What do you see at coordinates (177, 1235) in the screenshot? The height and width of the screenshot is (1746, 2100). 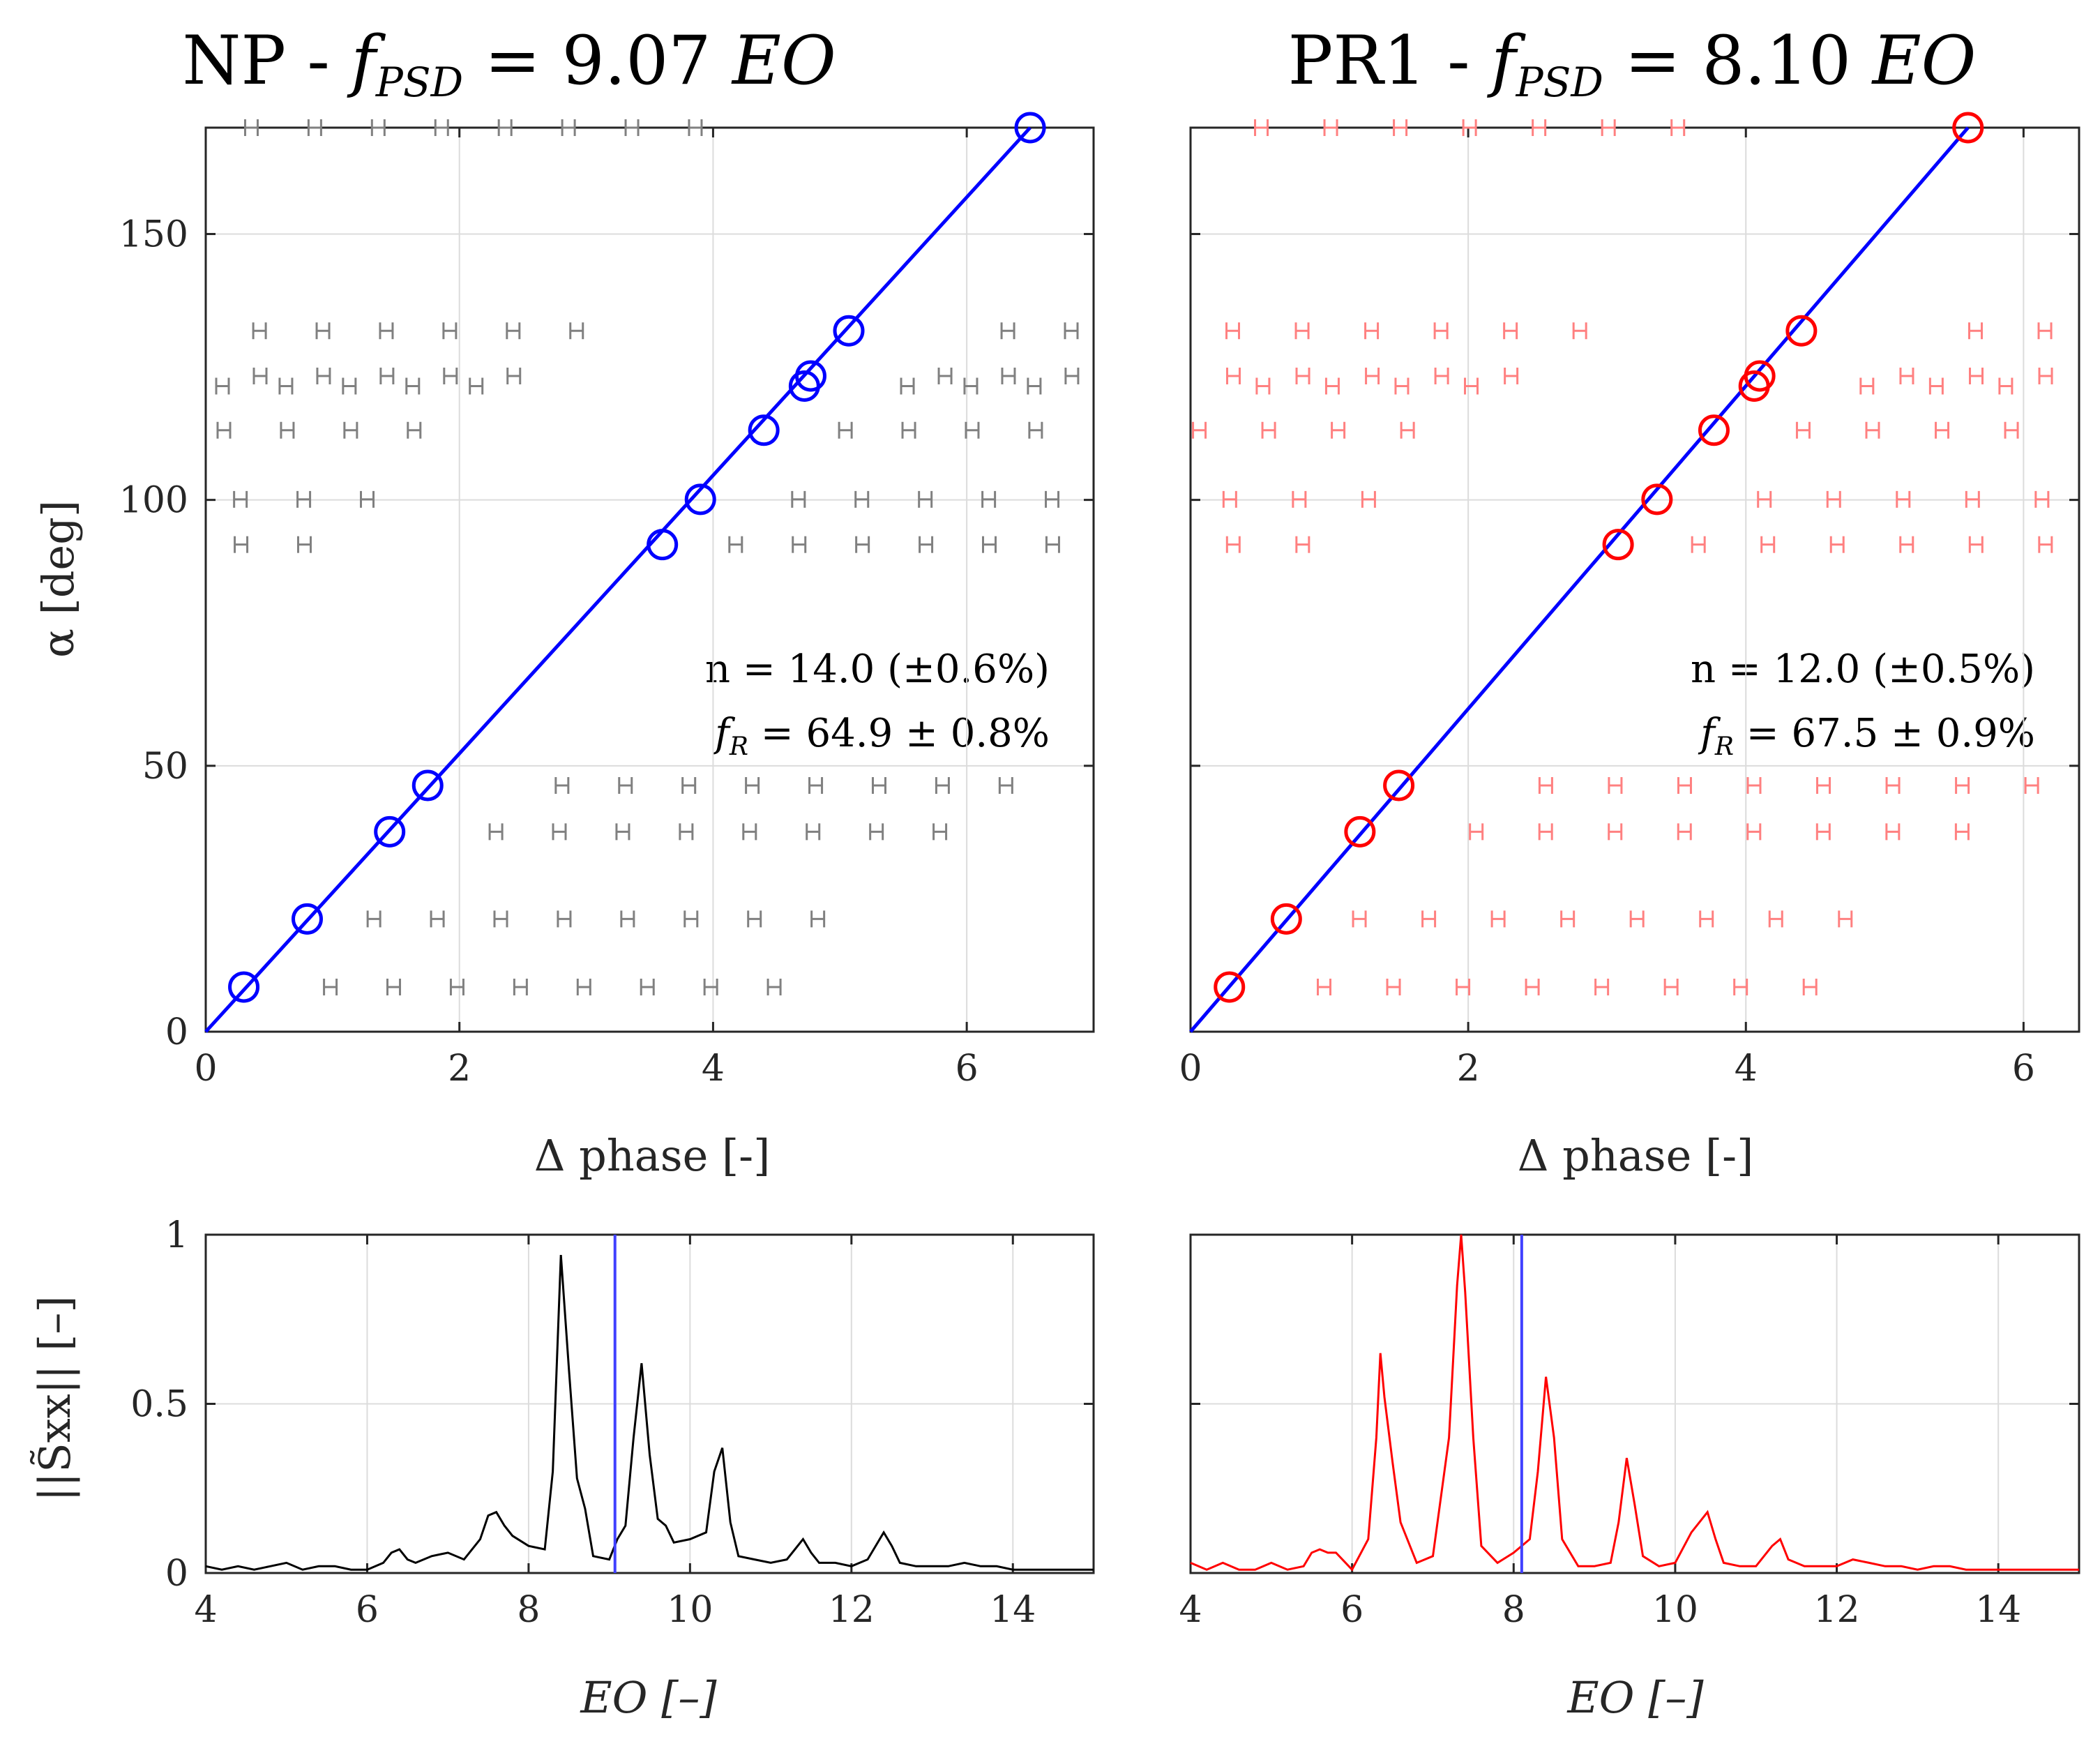 I see `np-psd-ytick-label: 1` at bounding box center [177, 1235].